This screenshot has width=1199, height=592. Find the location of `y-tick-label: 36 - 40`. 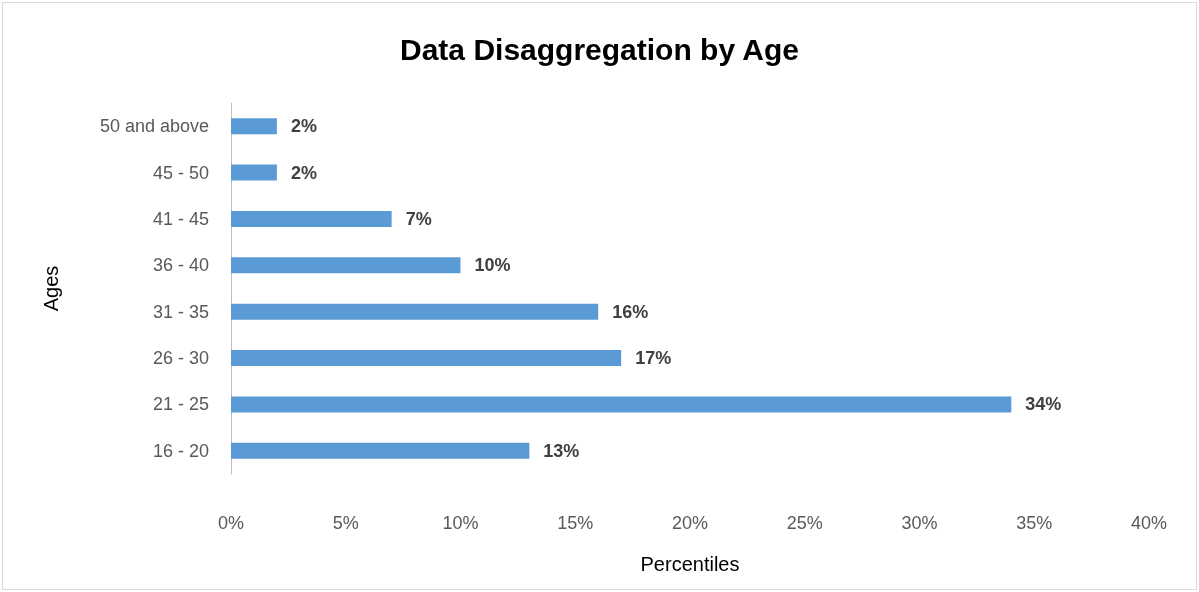

y-tick-label: 36 - 40 is located at coordinates (180, 265).